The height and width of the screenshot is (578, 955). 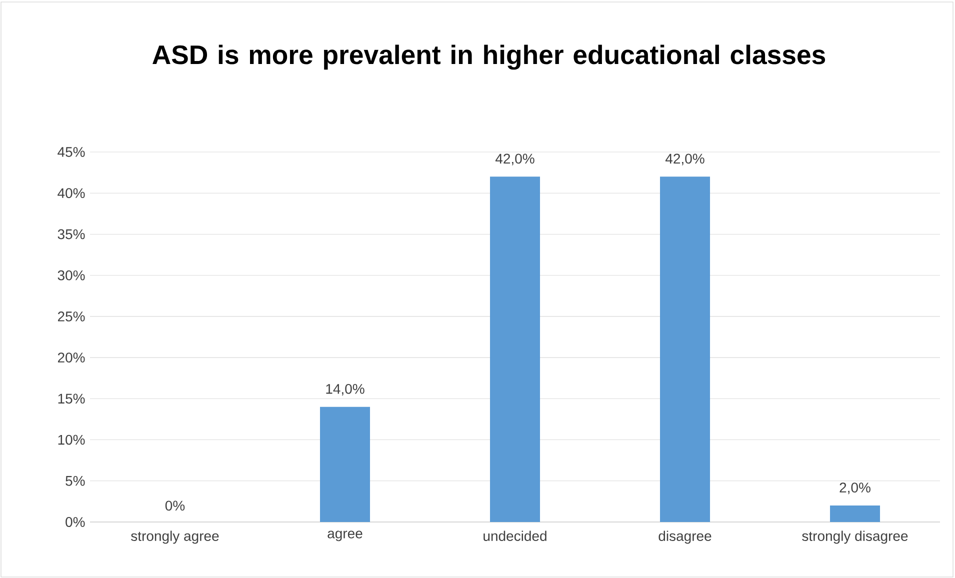 I want to click on y-tick-label: 35%, so click(x=71, y=234).